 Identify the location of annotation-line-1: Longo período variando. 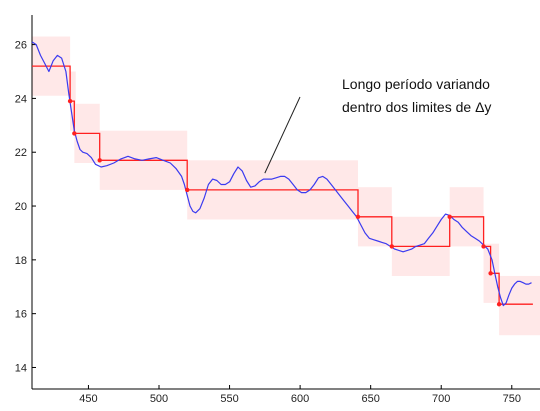
(416, 84).